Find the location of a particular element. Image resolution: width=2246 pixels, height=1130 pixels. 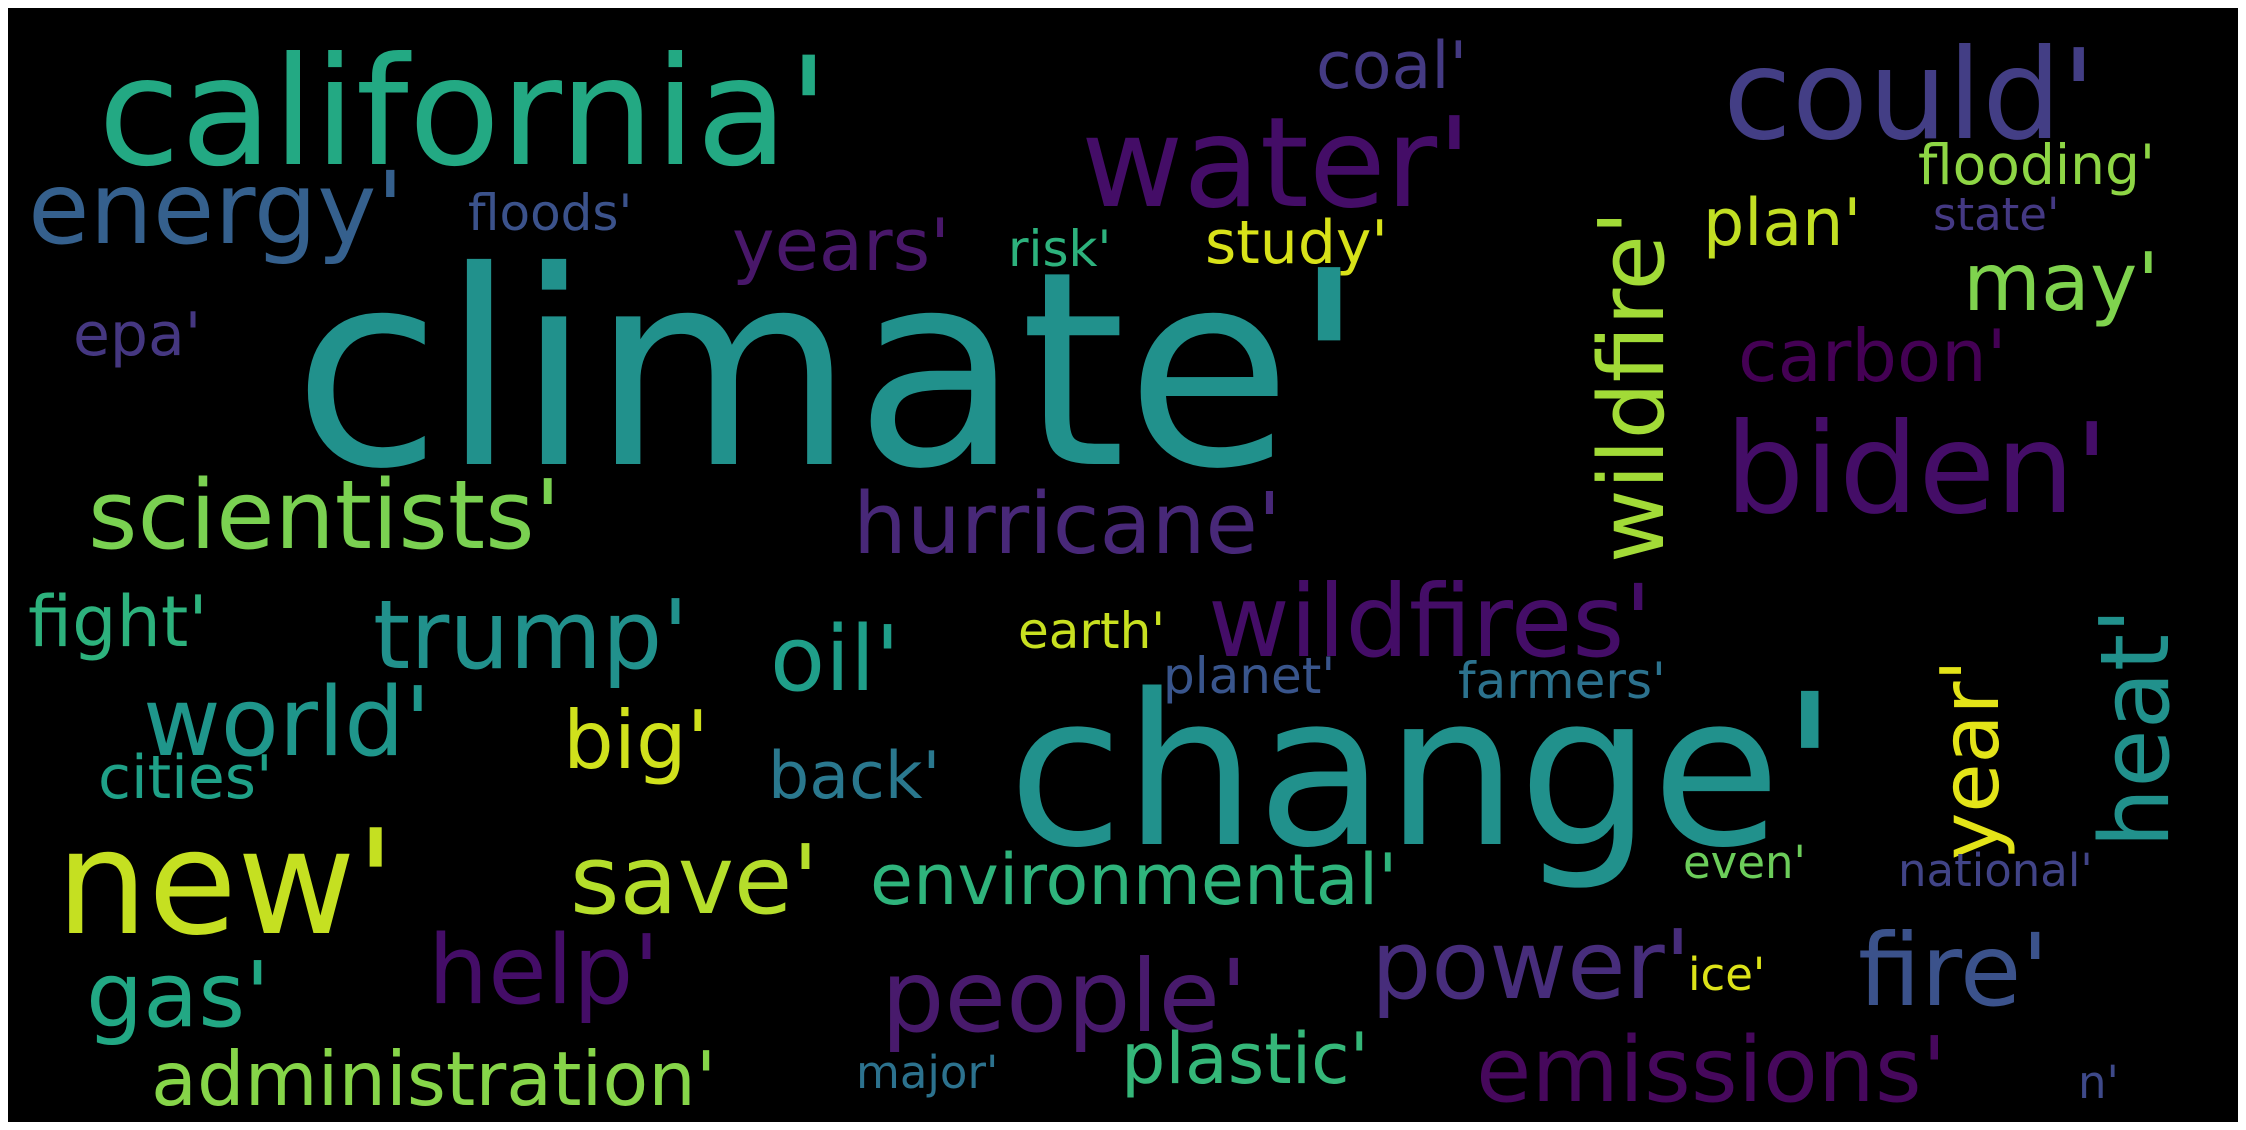

word-energy: energy' is located at coordinates (216, 208).